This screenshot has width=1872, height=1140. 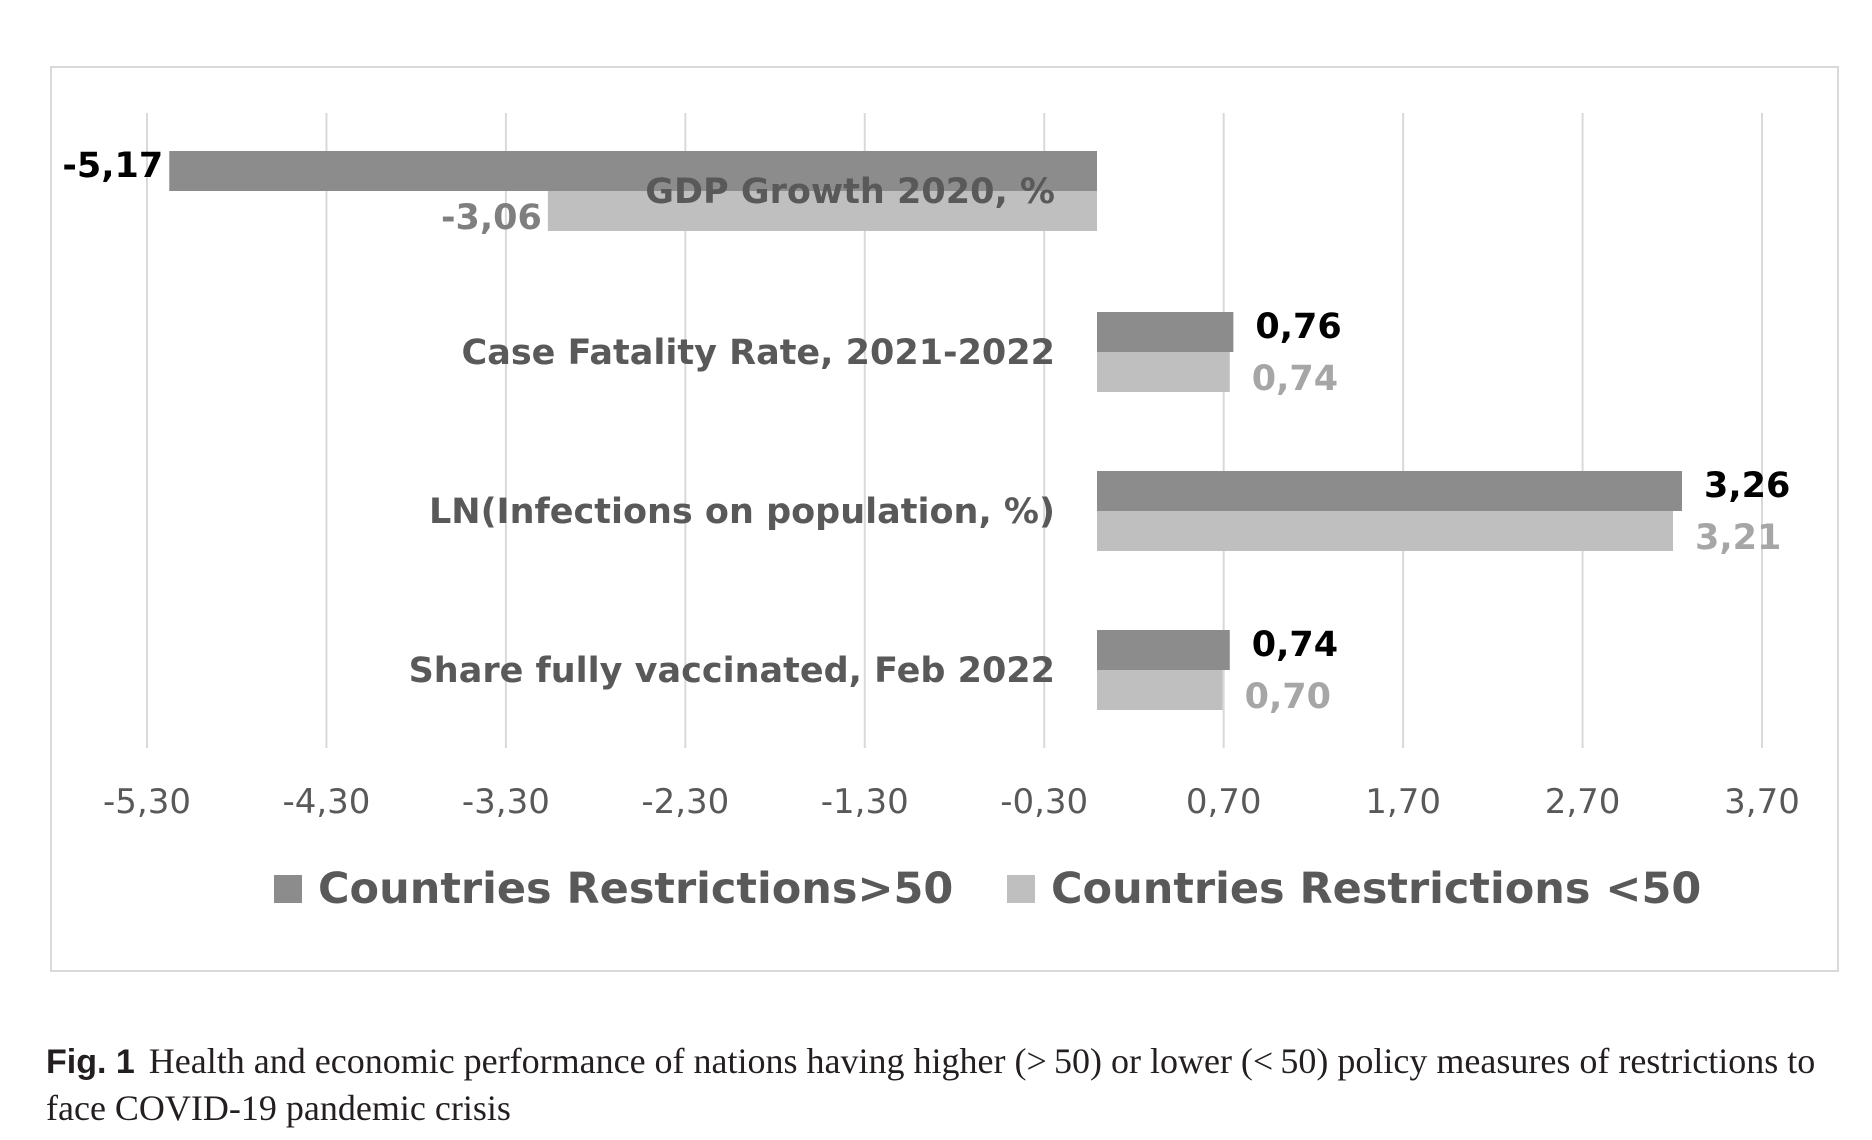 I want to click on data-label: 3,21, so click(x=1738, y=538).